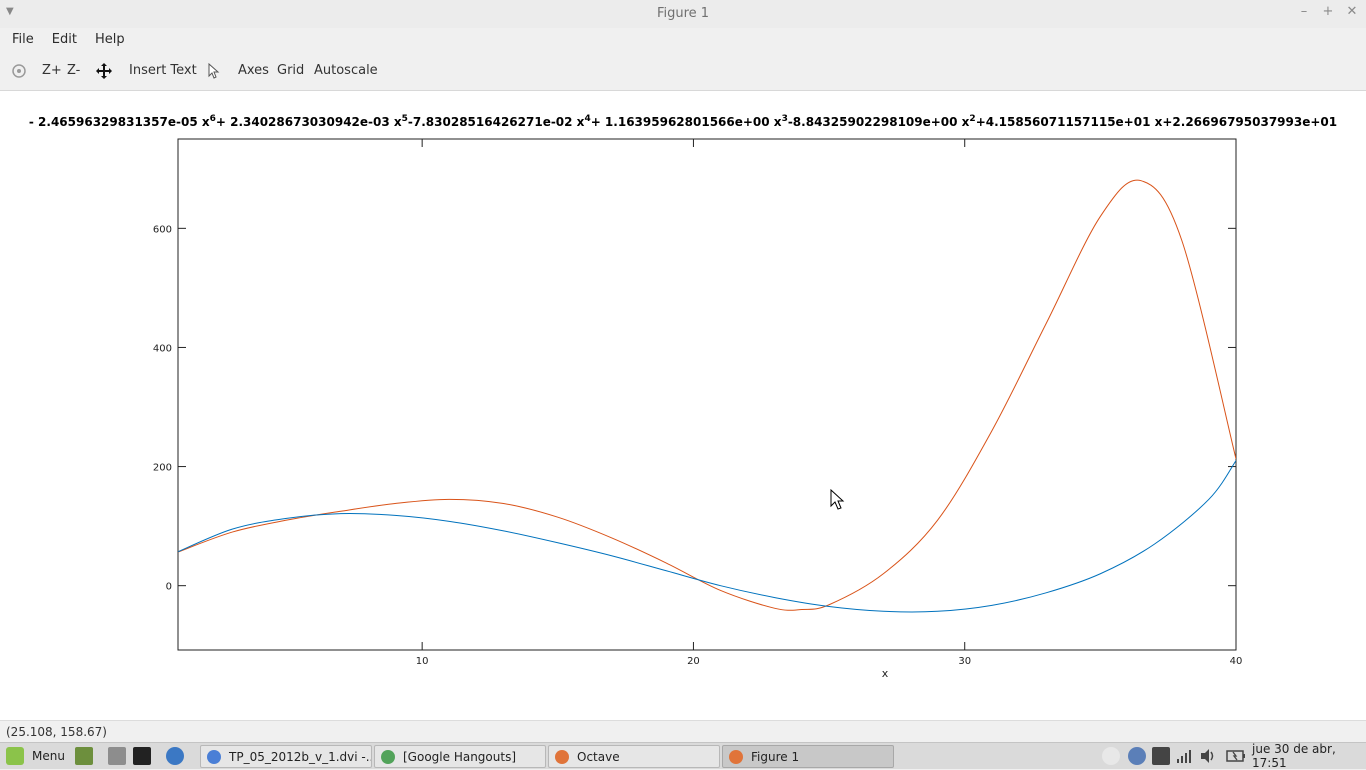 The width and height of the screenshot is (1366, 770). Describe the element at coordinates (1111, 756) in the screenshot. I see `skype-icon` at that location.